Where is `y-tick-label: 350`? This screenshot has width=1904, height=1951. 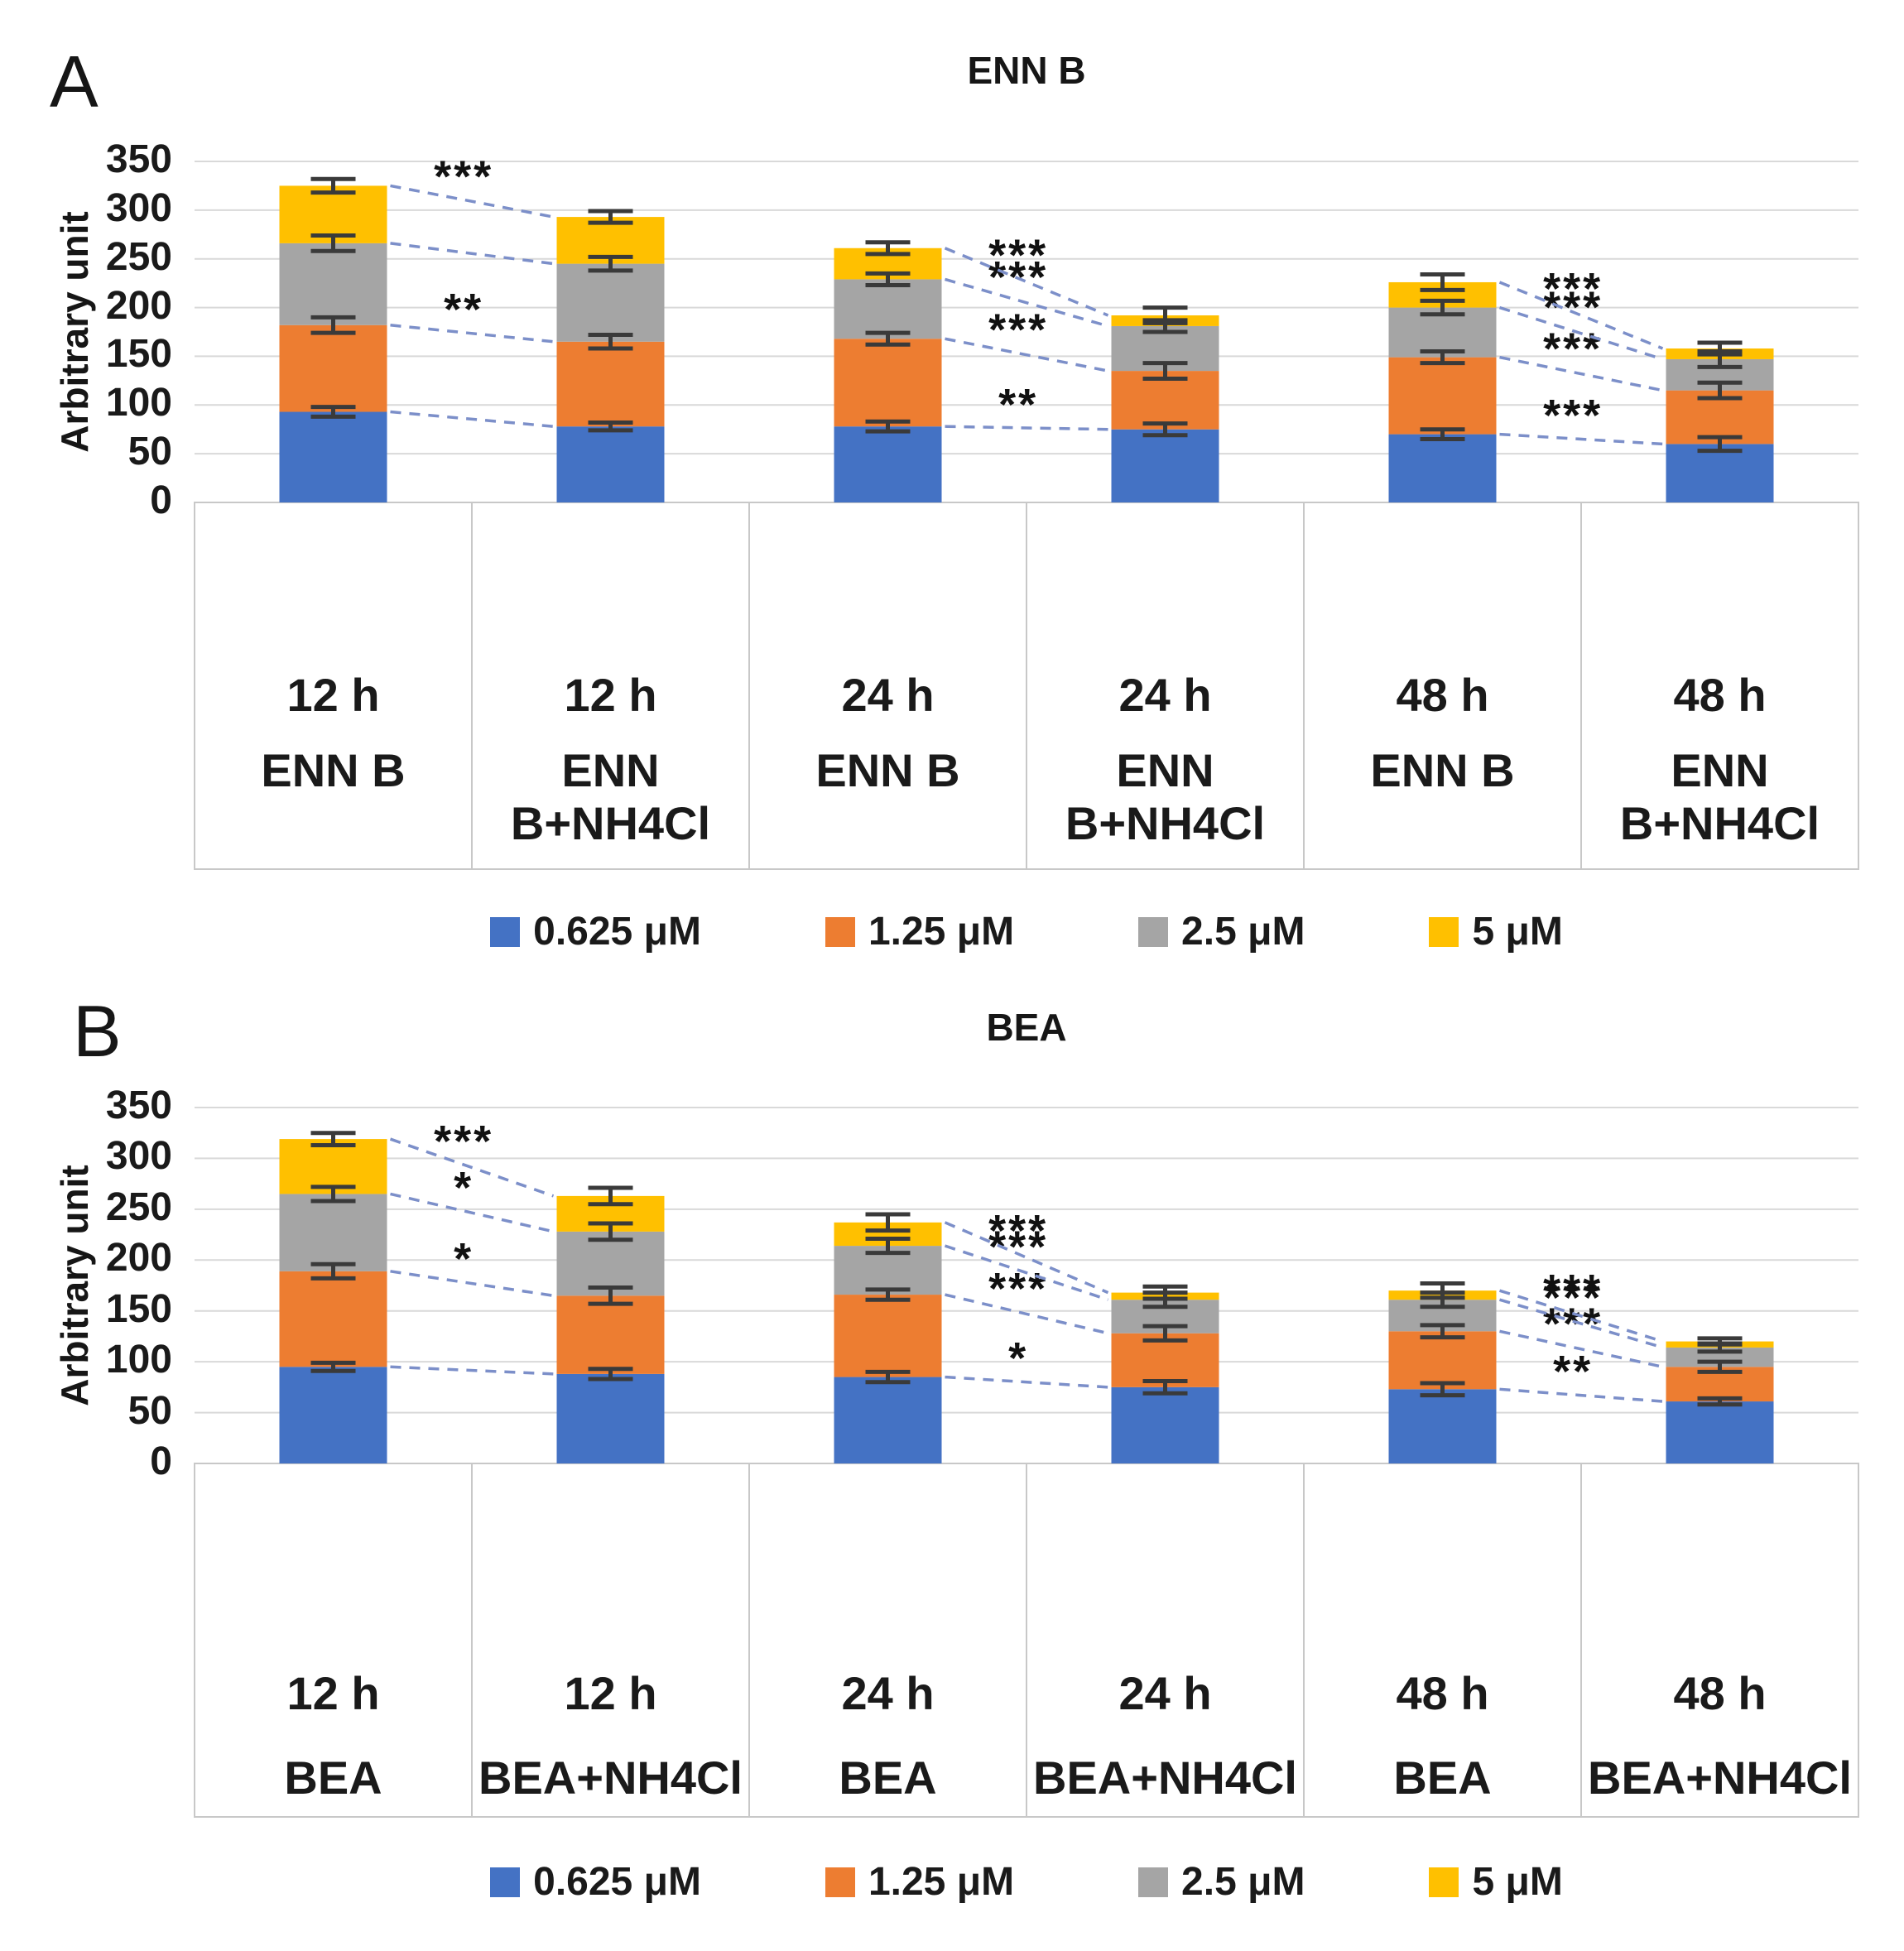
y-tick-label: 350 is located at coordinates (138, 159).